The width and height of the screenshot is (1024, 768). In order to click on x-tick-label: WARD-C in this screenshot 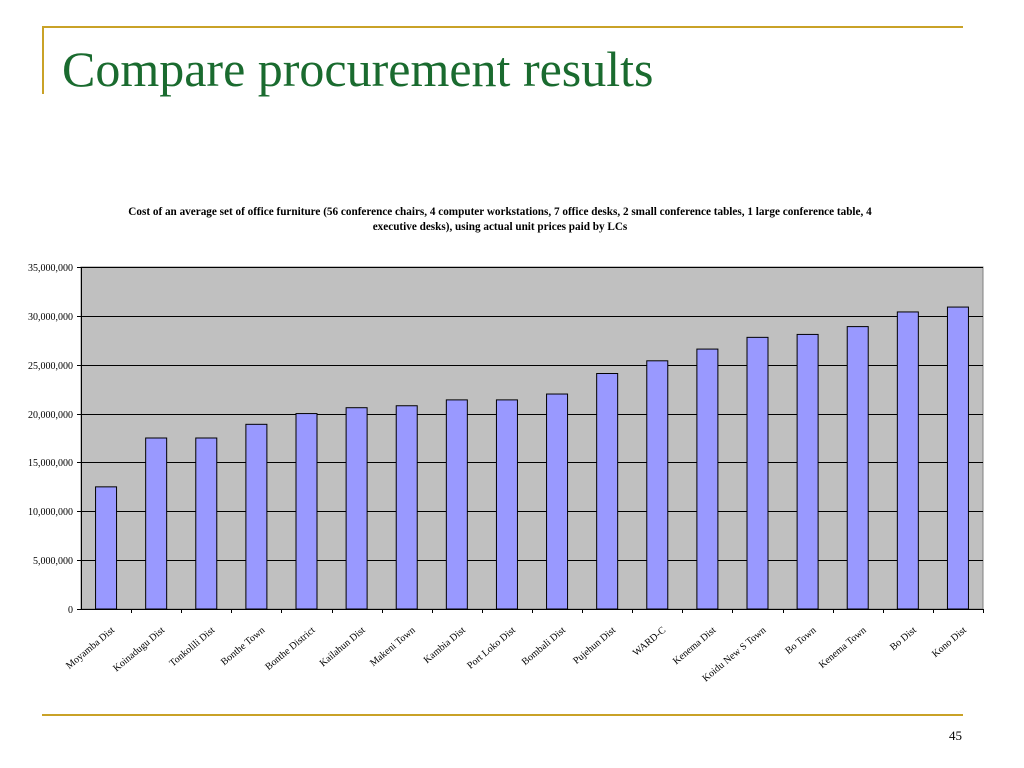, I will do `click(650, 642)`.